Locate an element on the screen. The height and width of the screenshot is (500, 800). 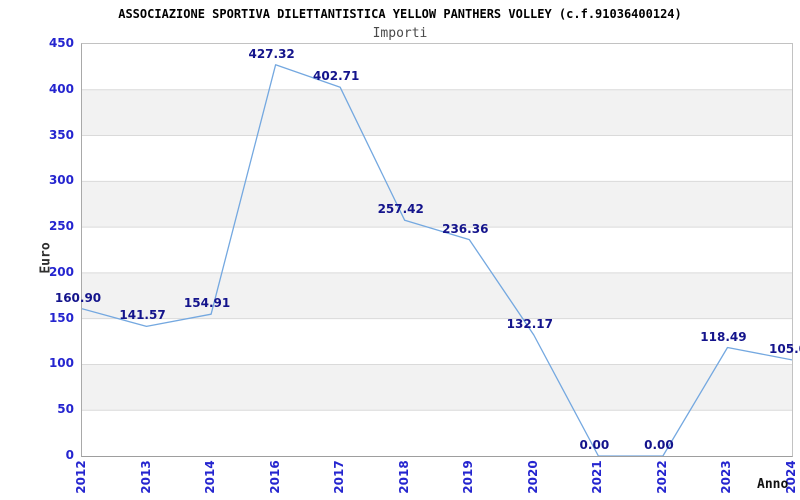
y-tick-label: 50 is located at coordinates (65, 409).